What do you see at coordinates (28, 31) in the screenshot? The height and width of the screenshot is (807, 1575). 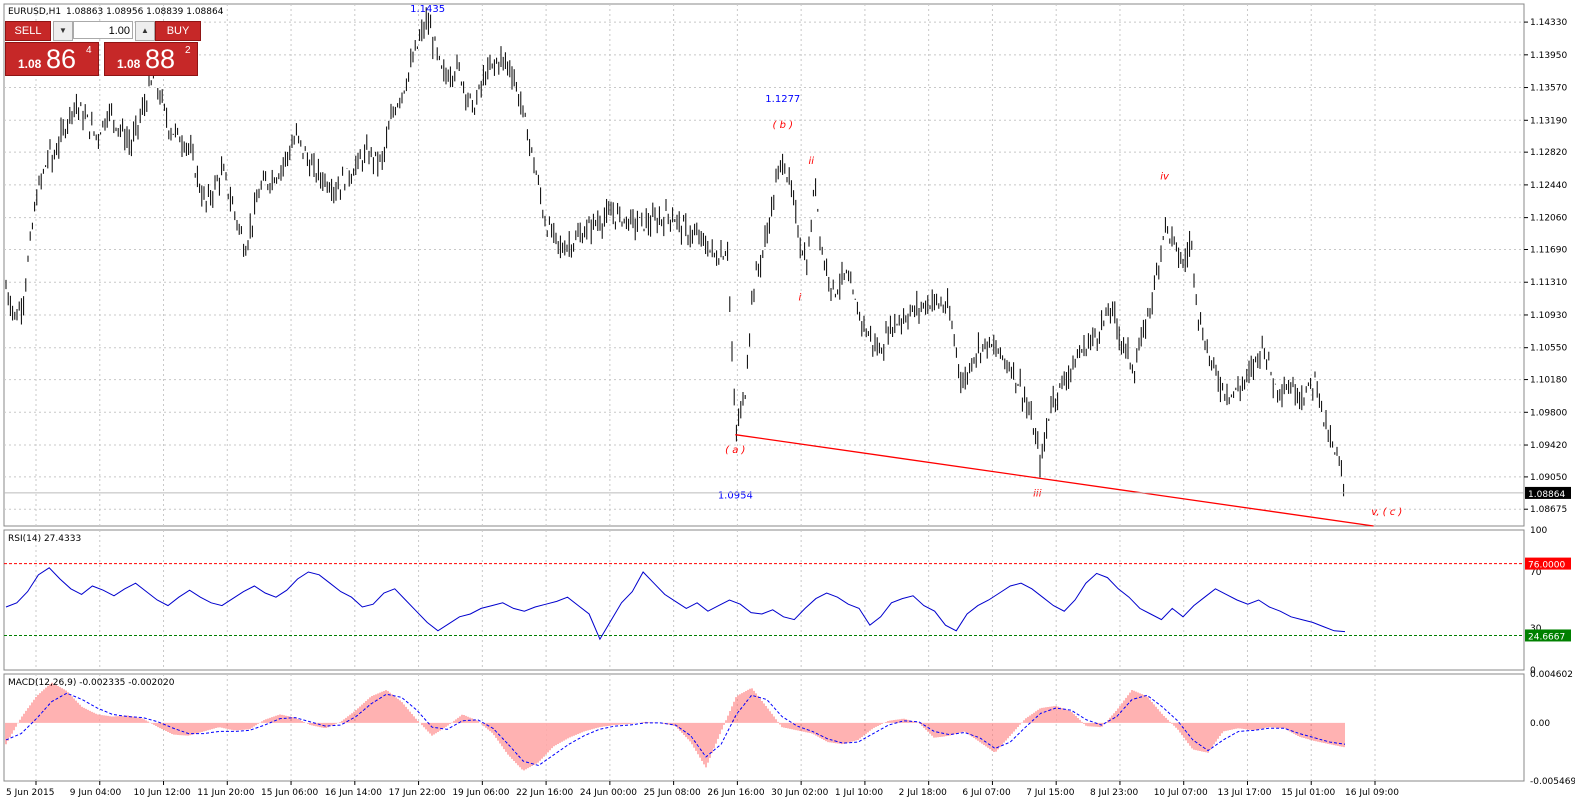 I see `sell-button: SELL` at bounding box center [28, 31].